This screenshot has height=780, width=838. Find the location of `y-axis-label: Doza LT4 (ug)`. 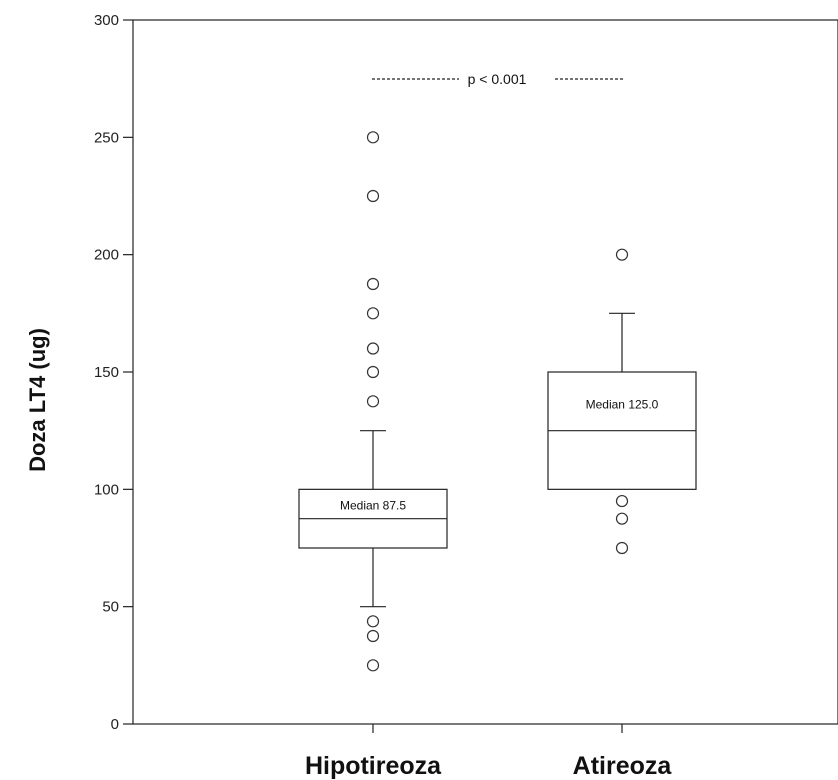

y-axis-label: Doza LT4 (ug) is located at coordinates (37, 400).